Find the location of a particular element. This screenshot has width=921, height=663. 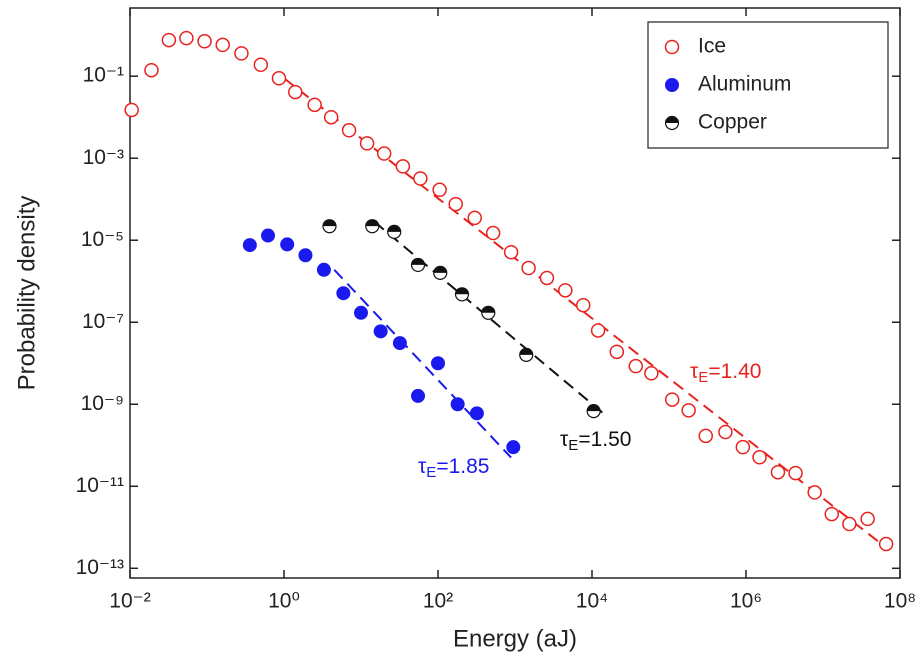

legend-box is located at coordinates (768, 85).